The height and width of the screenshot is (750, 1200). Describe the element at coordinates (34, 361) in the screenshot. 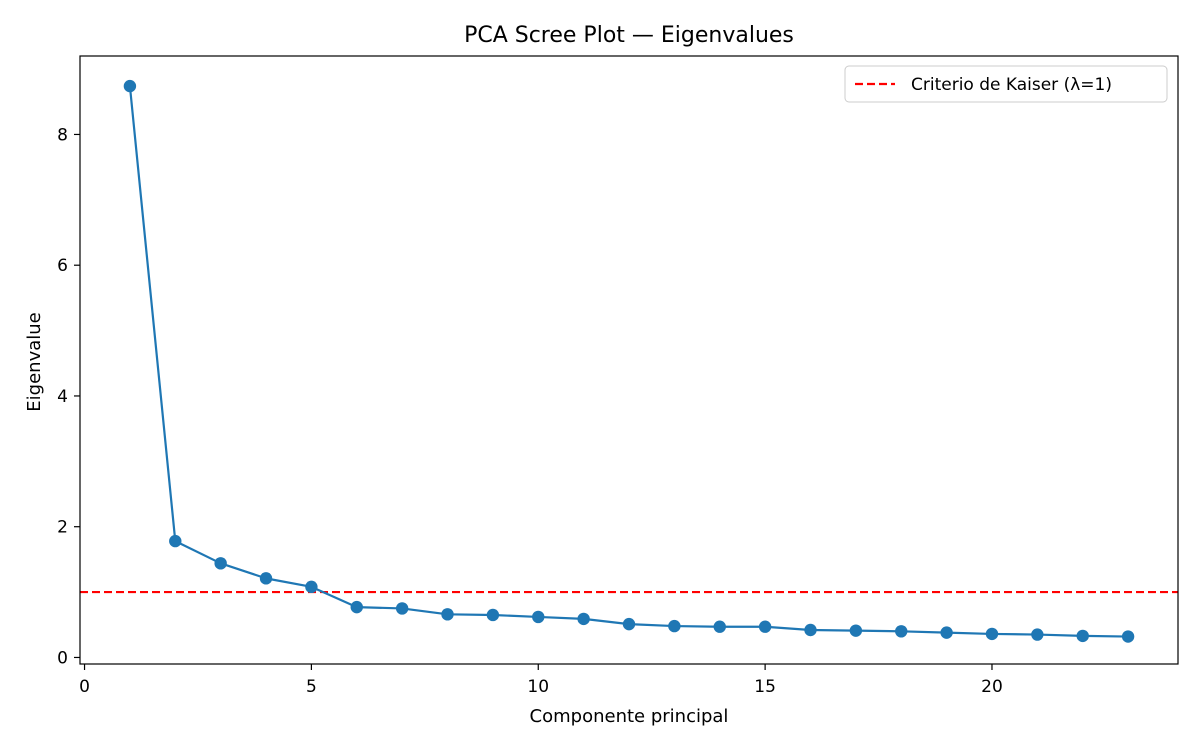

I see `y-axis-label: Eigenvalue` at that location.